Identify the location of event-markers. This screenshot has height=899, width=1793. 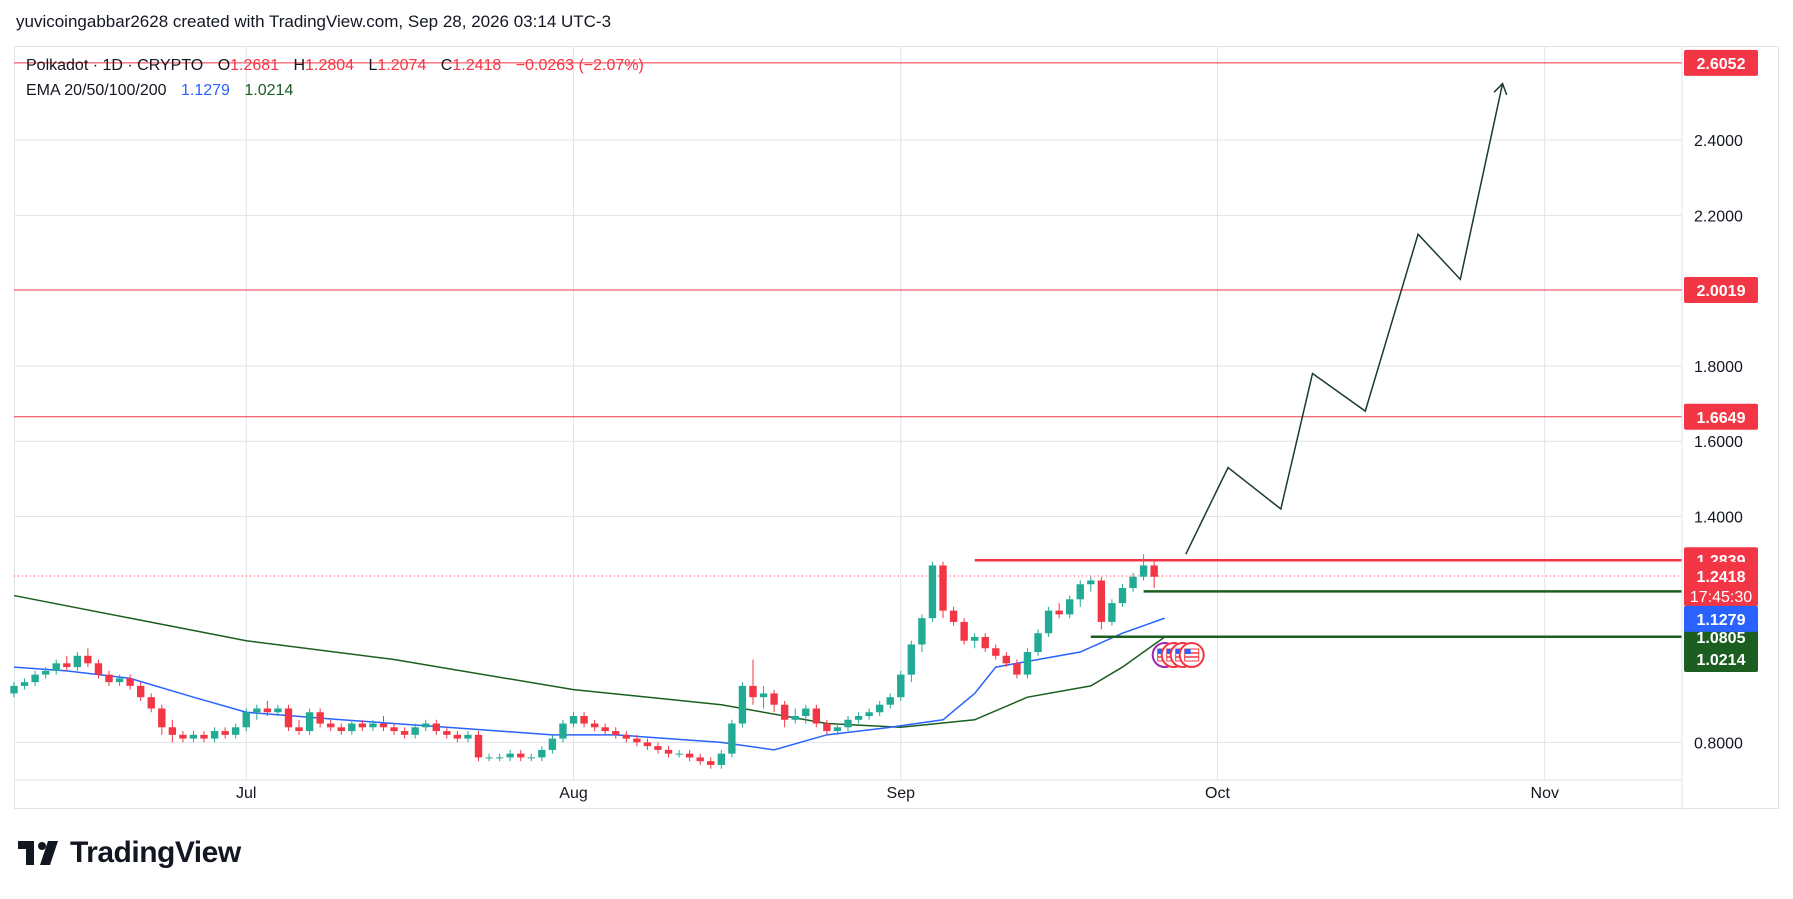
(1178, 655).